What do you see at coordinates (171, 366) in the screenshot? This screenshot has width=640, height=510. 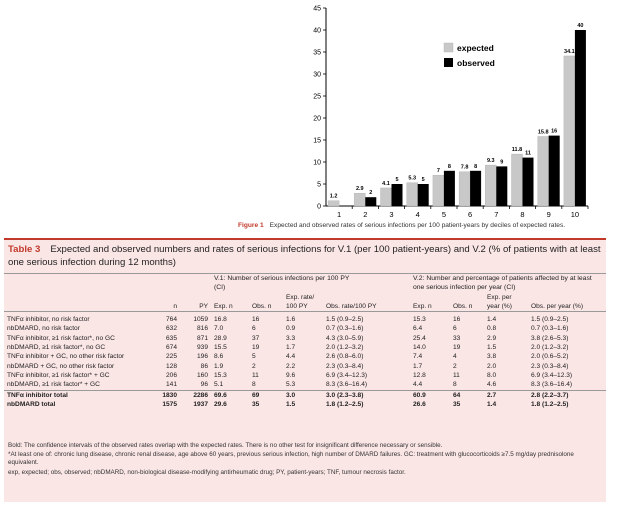 I see `cell-n: 128` at bounding box center [171, 366].